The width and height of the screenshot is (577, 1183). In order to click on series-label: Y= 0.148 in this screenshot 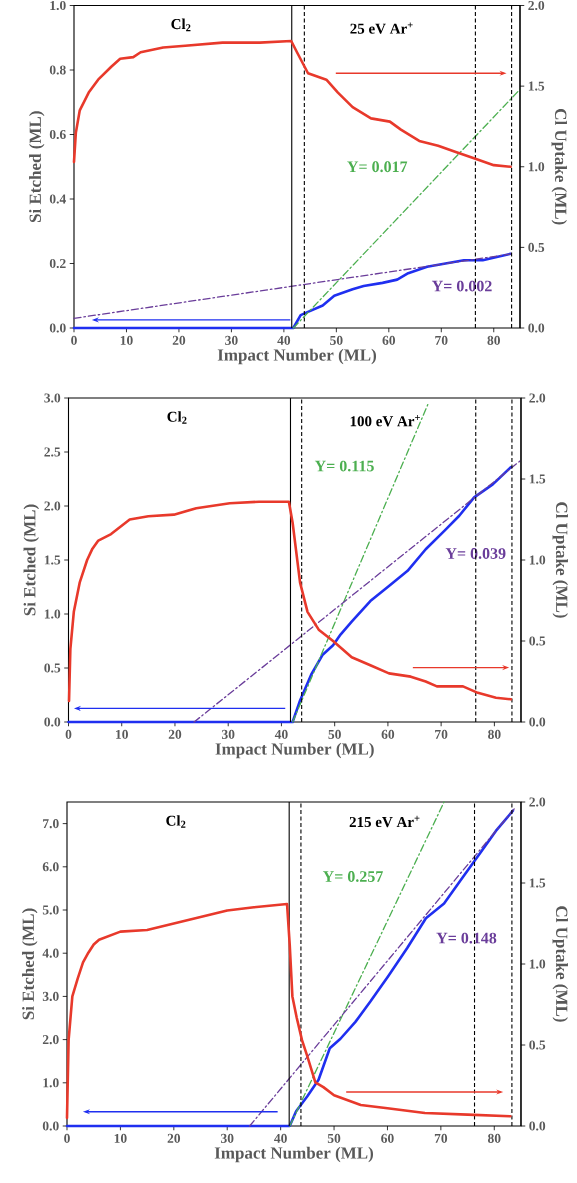, I will do `click(466, 938)`.